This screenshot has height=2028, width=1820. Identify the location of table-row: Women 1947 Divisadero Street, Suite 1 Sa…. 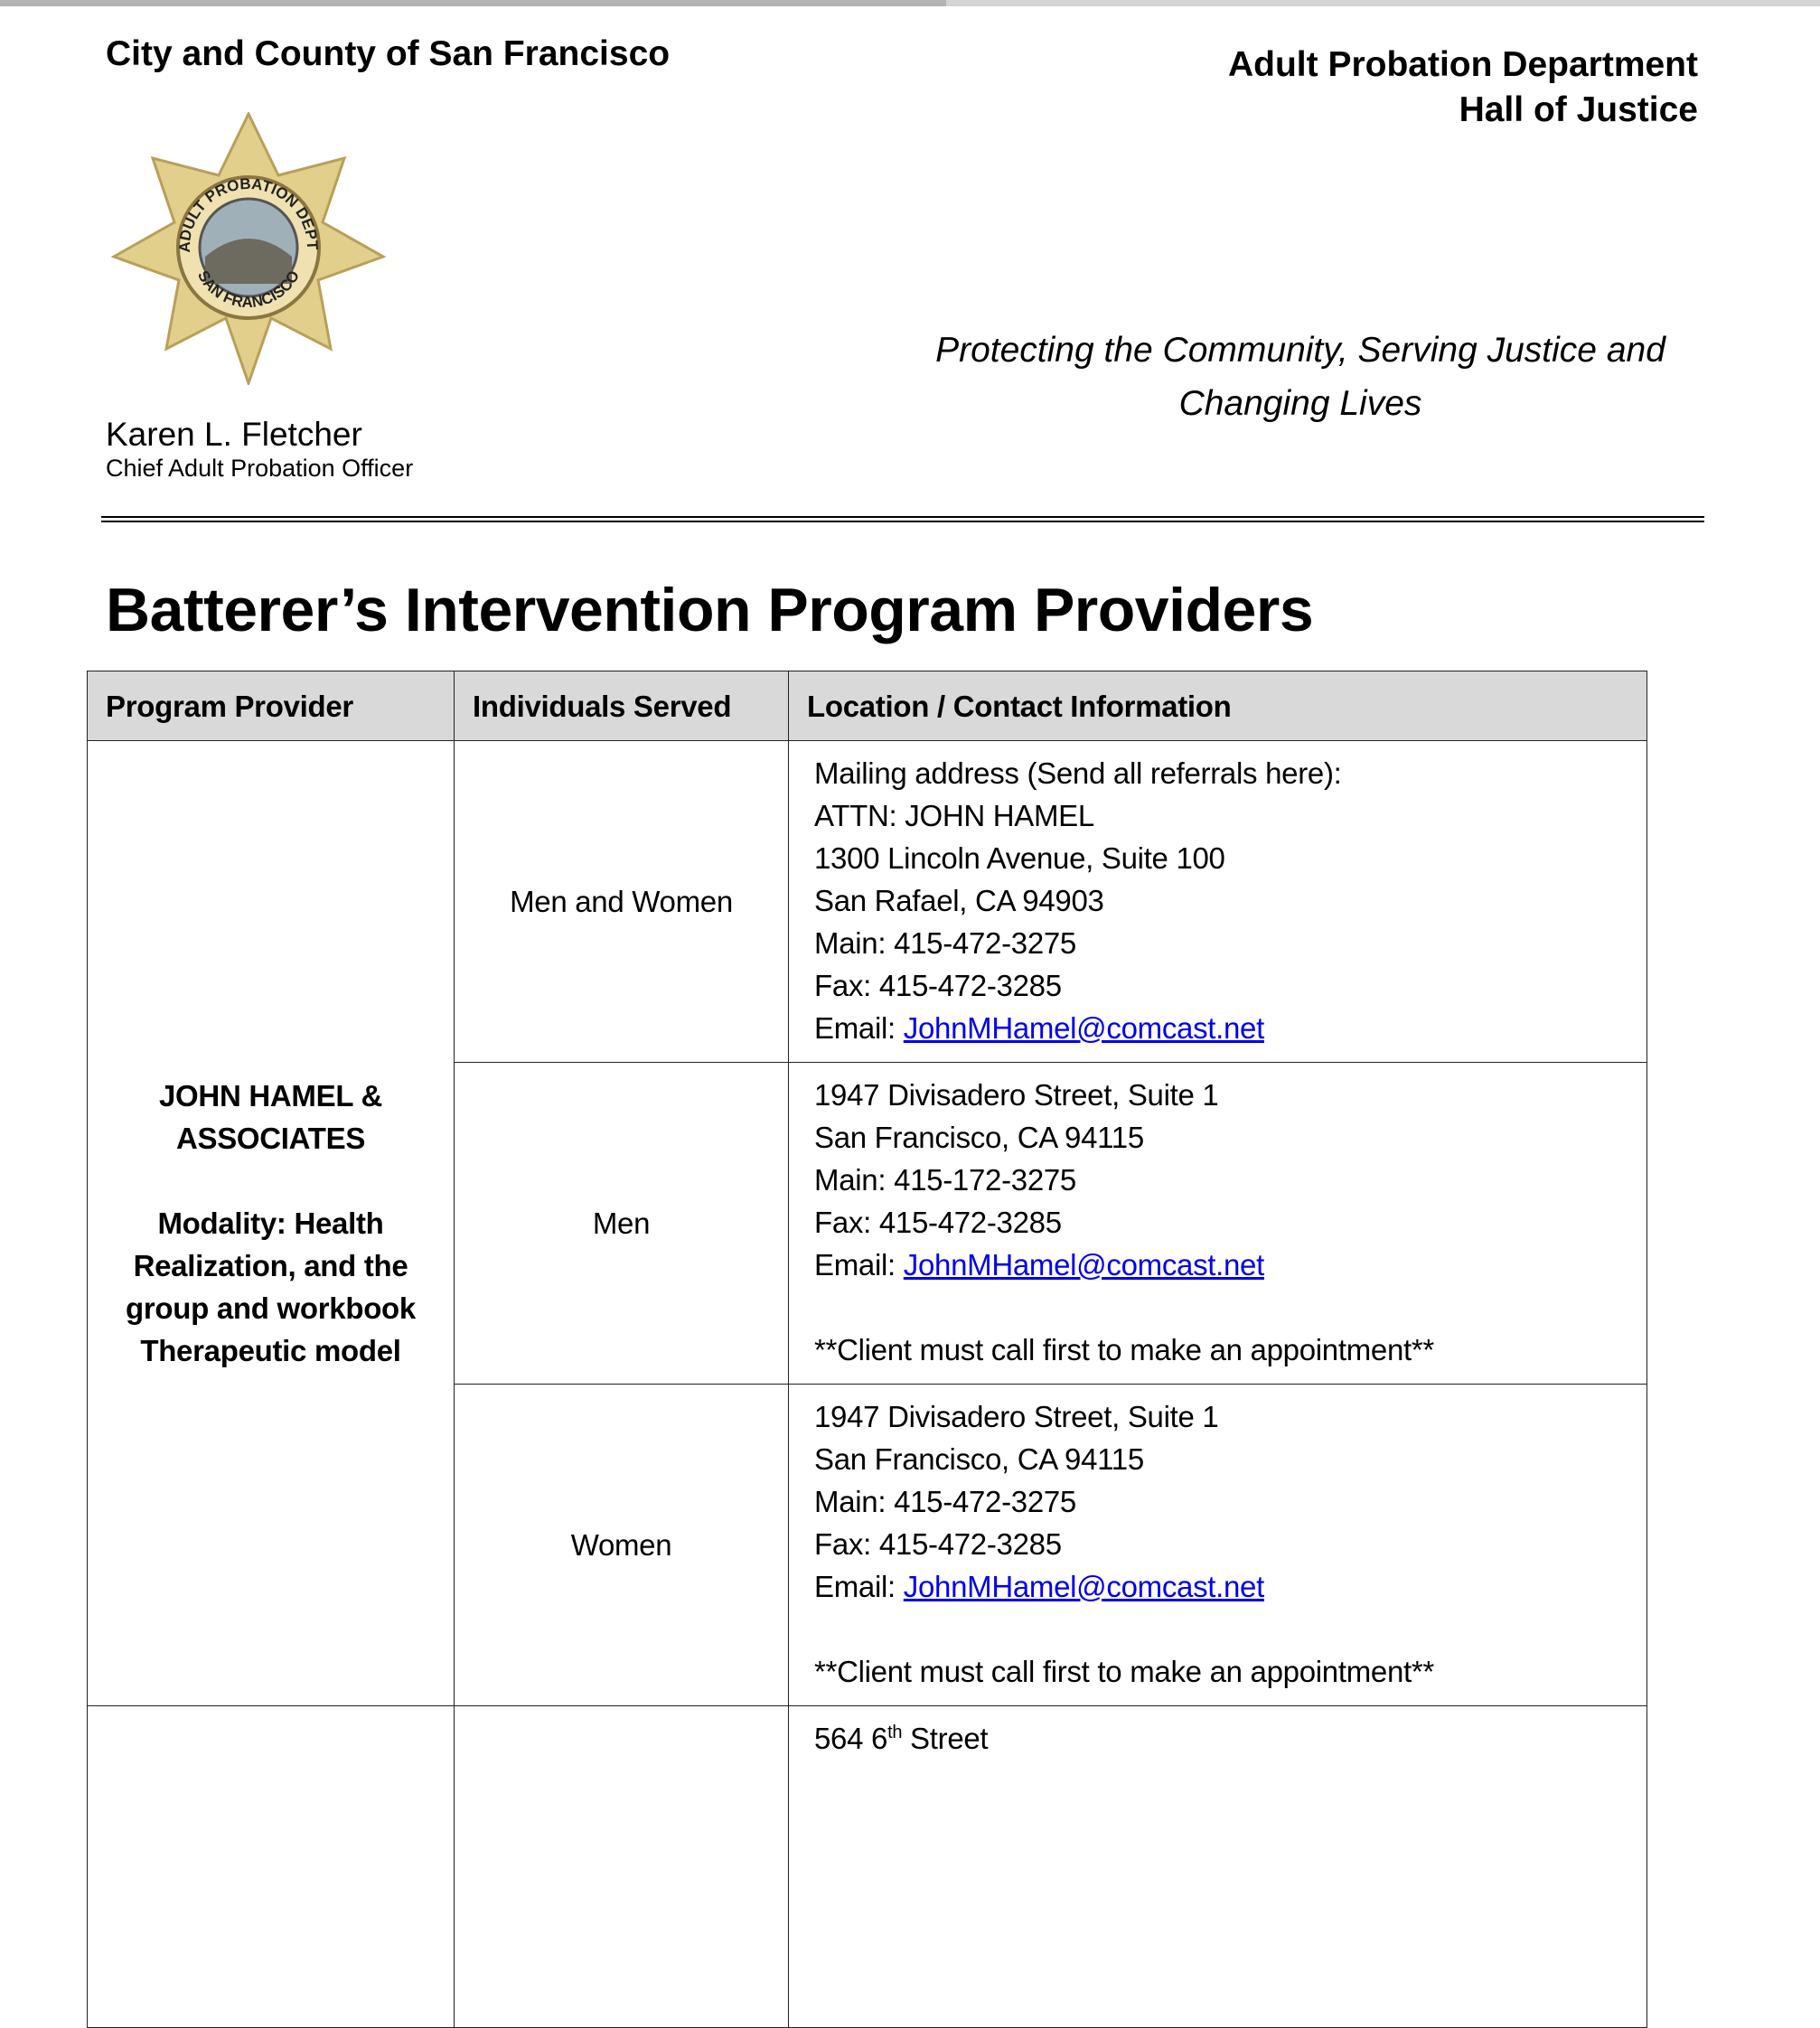
(868, 1545).